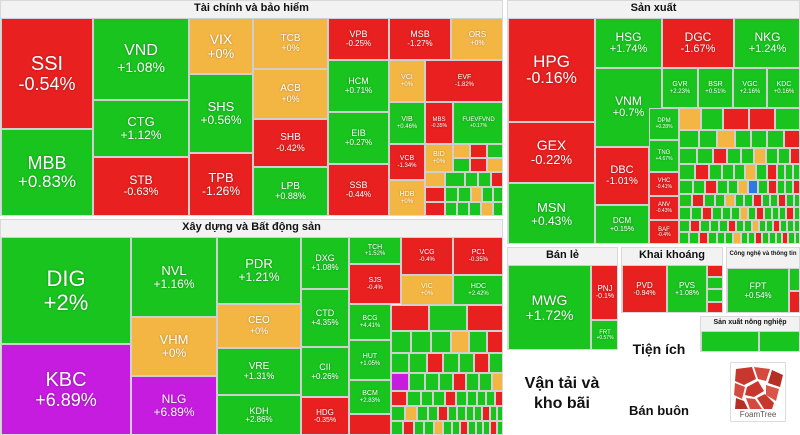 This screenshot has width=800, height=435. Describe the element at coordinates (358, 39) in the screenshot. I see `tile-vpb: VPB -0.25%` at that location.